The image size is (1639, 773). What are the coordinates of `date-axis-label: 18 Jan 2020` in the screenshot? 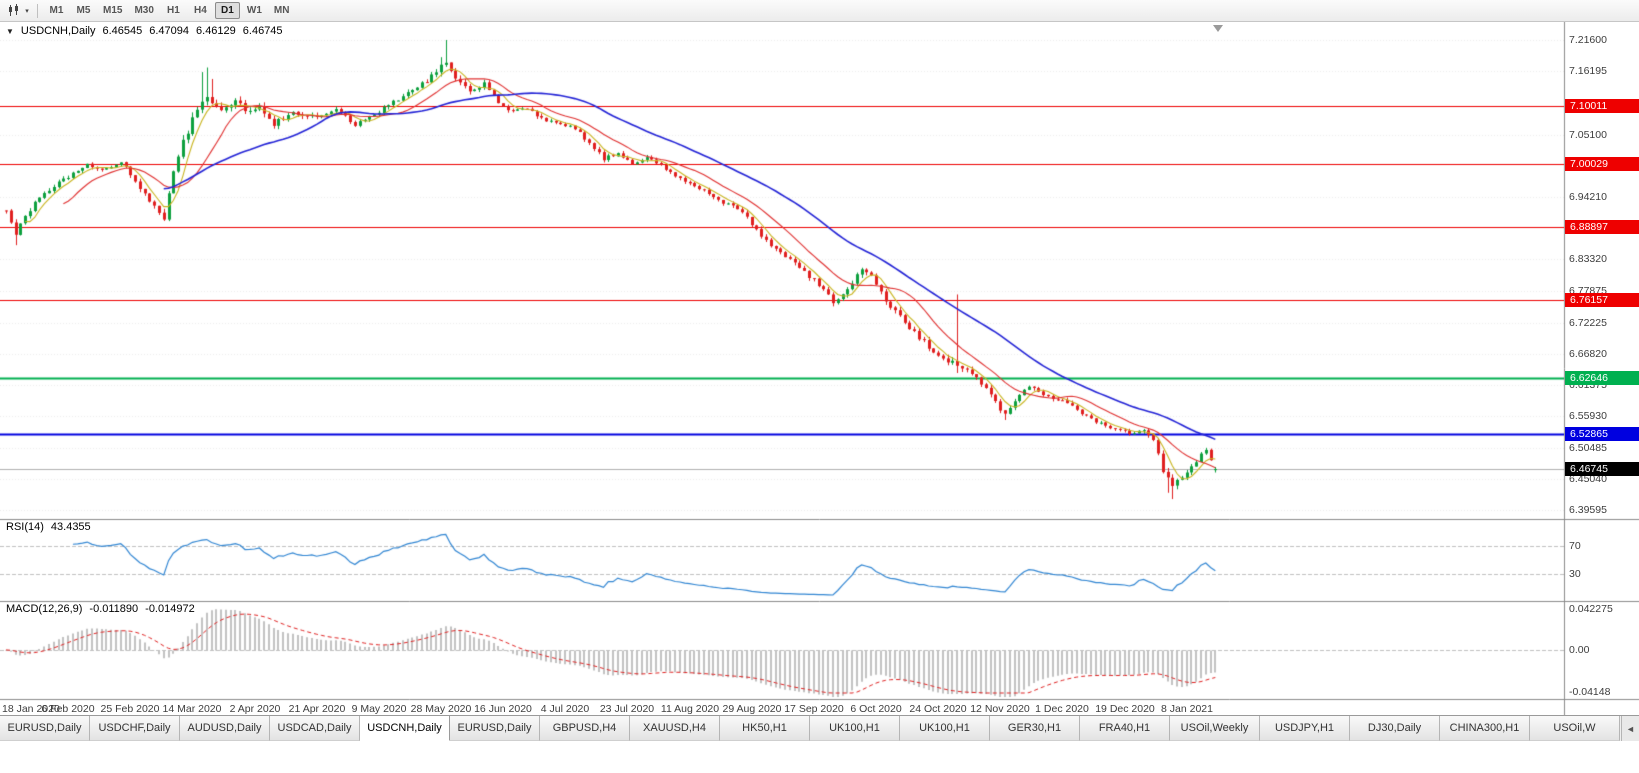 It's located at (31, 709).